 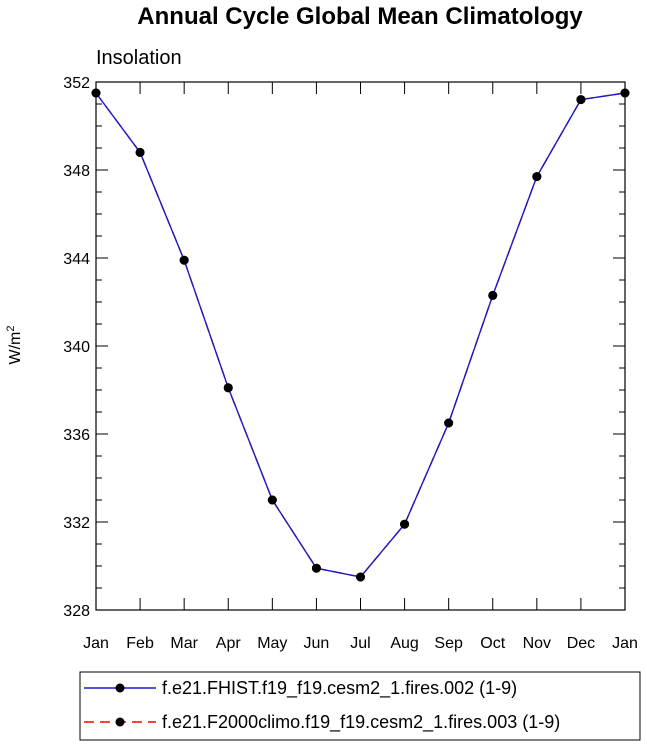 I want to click on x-tick-label: Sep, so click(x=448, y=643).